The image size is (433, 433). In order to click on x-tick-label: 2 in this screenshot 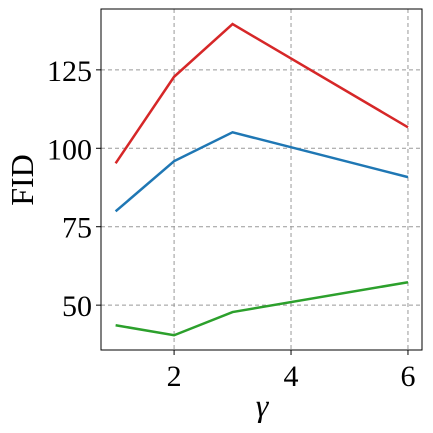, I will do `click(174, 376)`.